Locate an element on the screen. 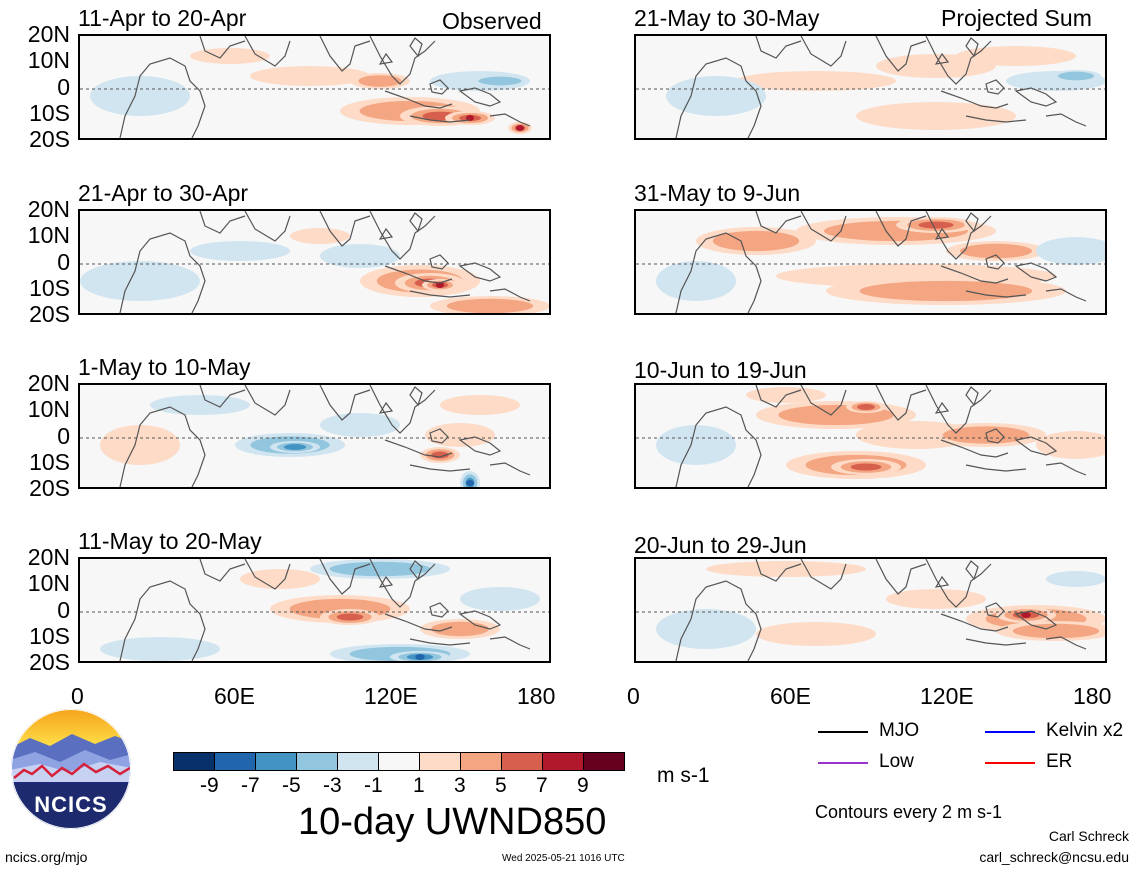 The height and width of the screenshot is (872, 1135). lon-label: 120E is located at coordinates (391, 696).